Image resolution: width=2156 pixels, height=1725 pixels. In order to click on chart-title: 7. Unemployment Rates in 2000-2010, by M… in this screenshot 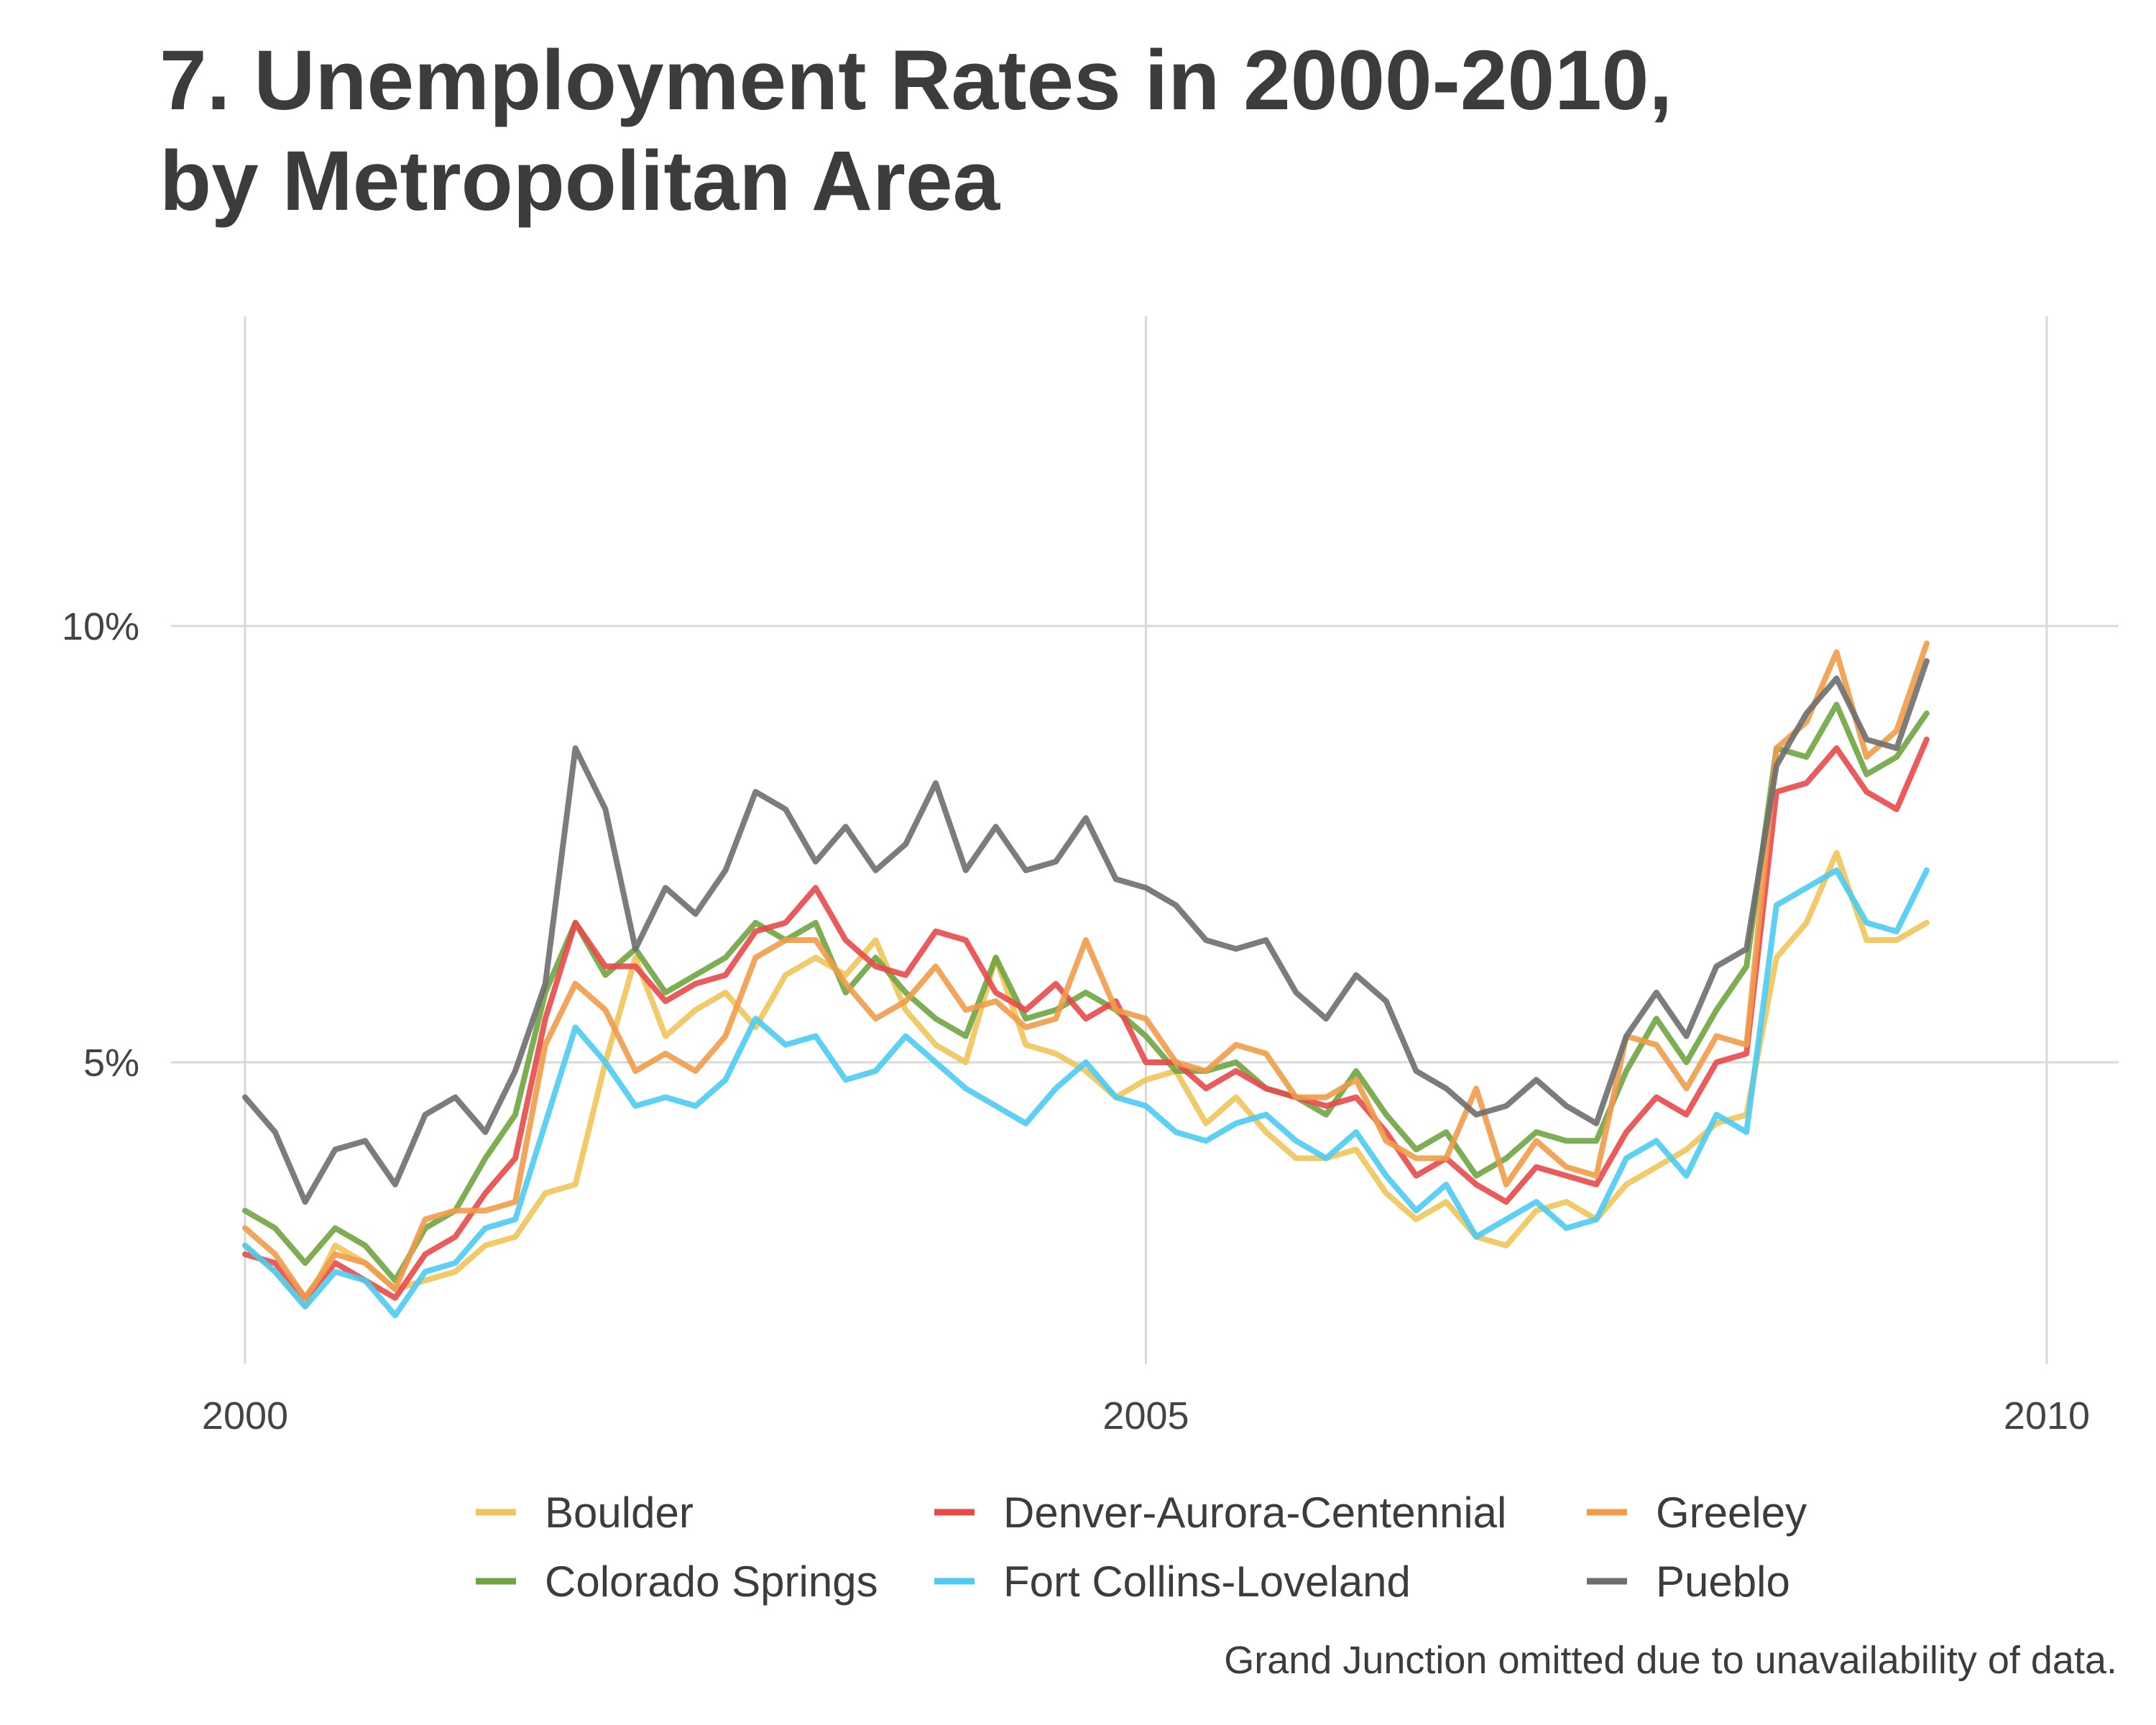, I will do `click(916, 130)`.